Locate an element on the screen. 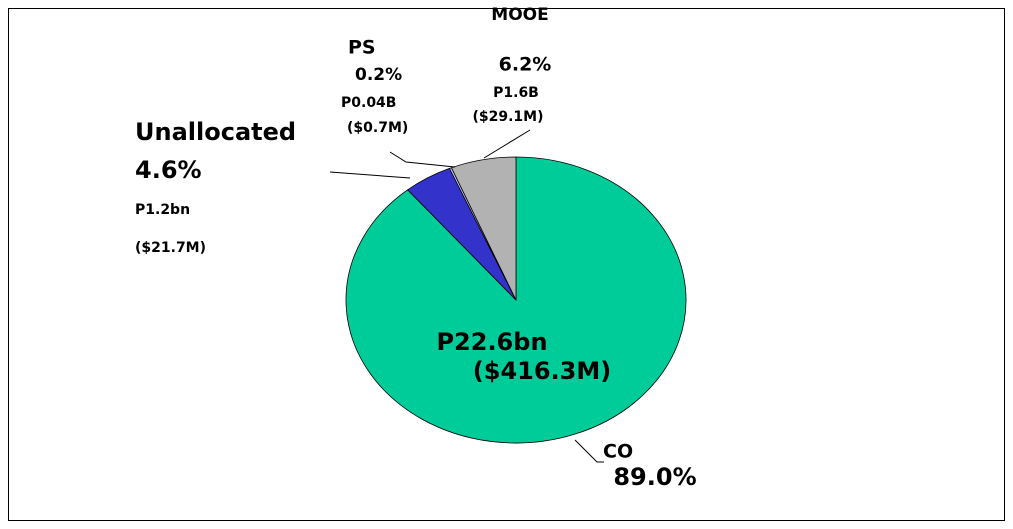 This screenshot has width=1013, height=529. pie-slice is located at coordinates (483, 228).